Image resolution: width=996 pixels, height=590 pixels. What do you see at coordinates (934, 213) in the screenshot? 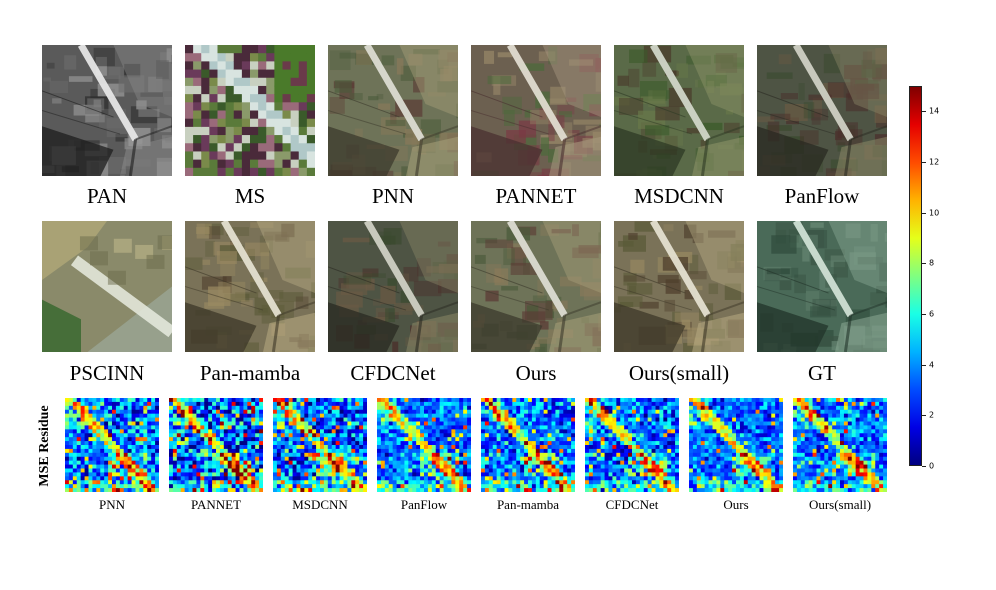
I see `colorbar-tick-label: 10` at bounding box center [934, 213].